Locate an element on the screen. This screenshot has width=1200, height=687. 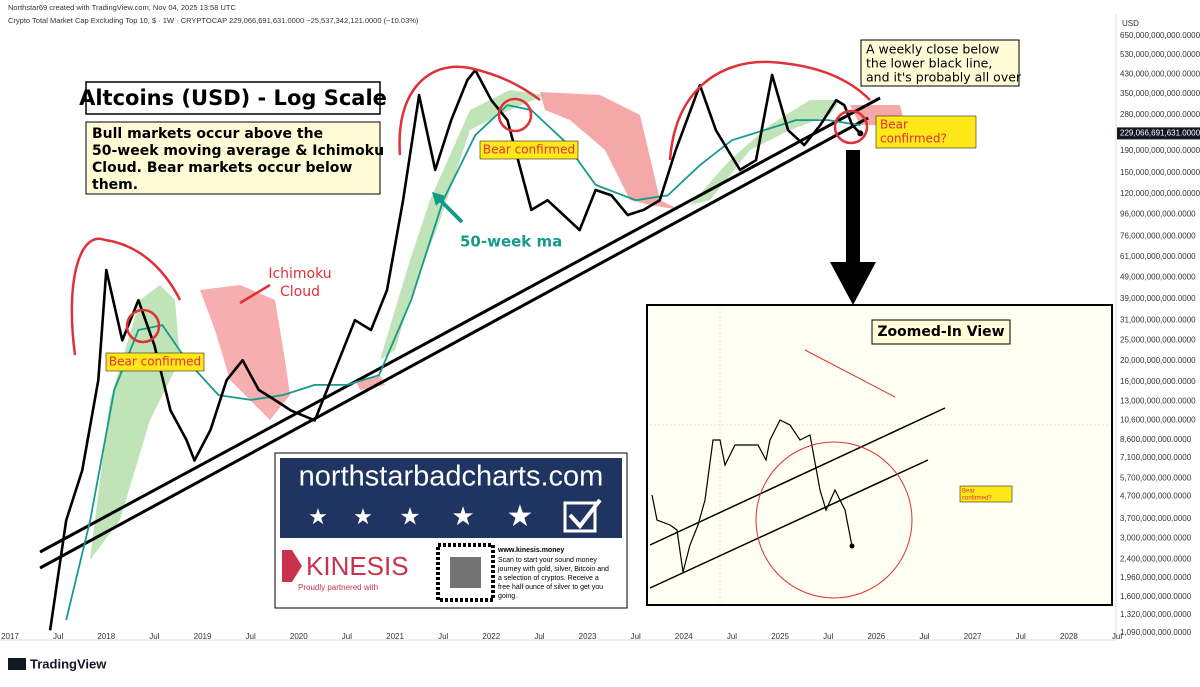
down-arrow-head is located at coordinates (853, 283).